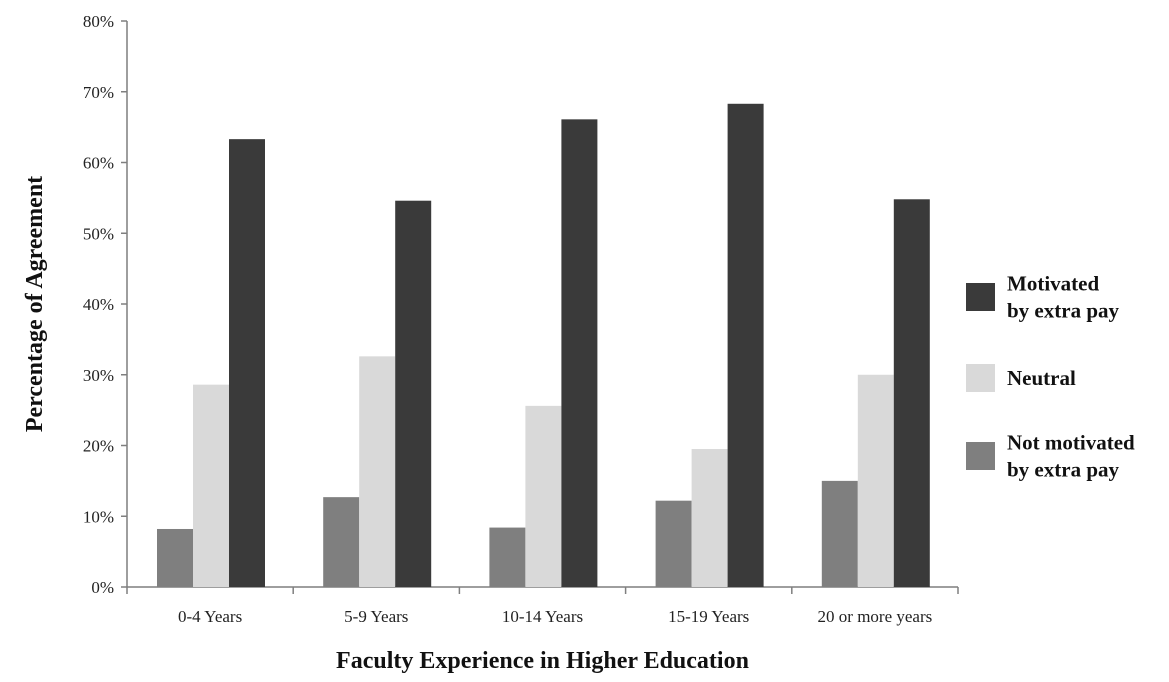  What do you see at coordinates (98, 233) in the screenshot?
I see `y-tick-label: 50%` at bounding box center [98, 233].